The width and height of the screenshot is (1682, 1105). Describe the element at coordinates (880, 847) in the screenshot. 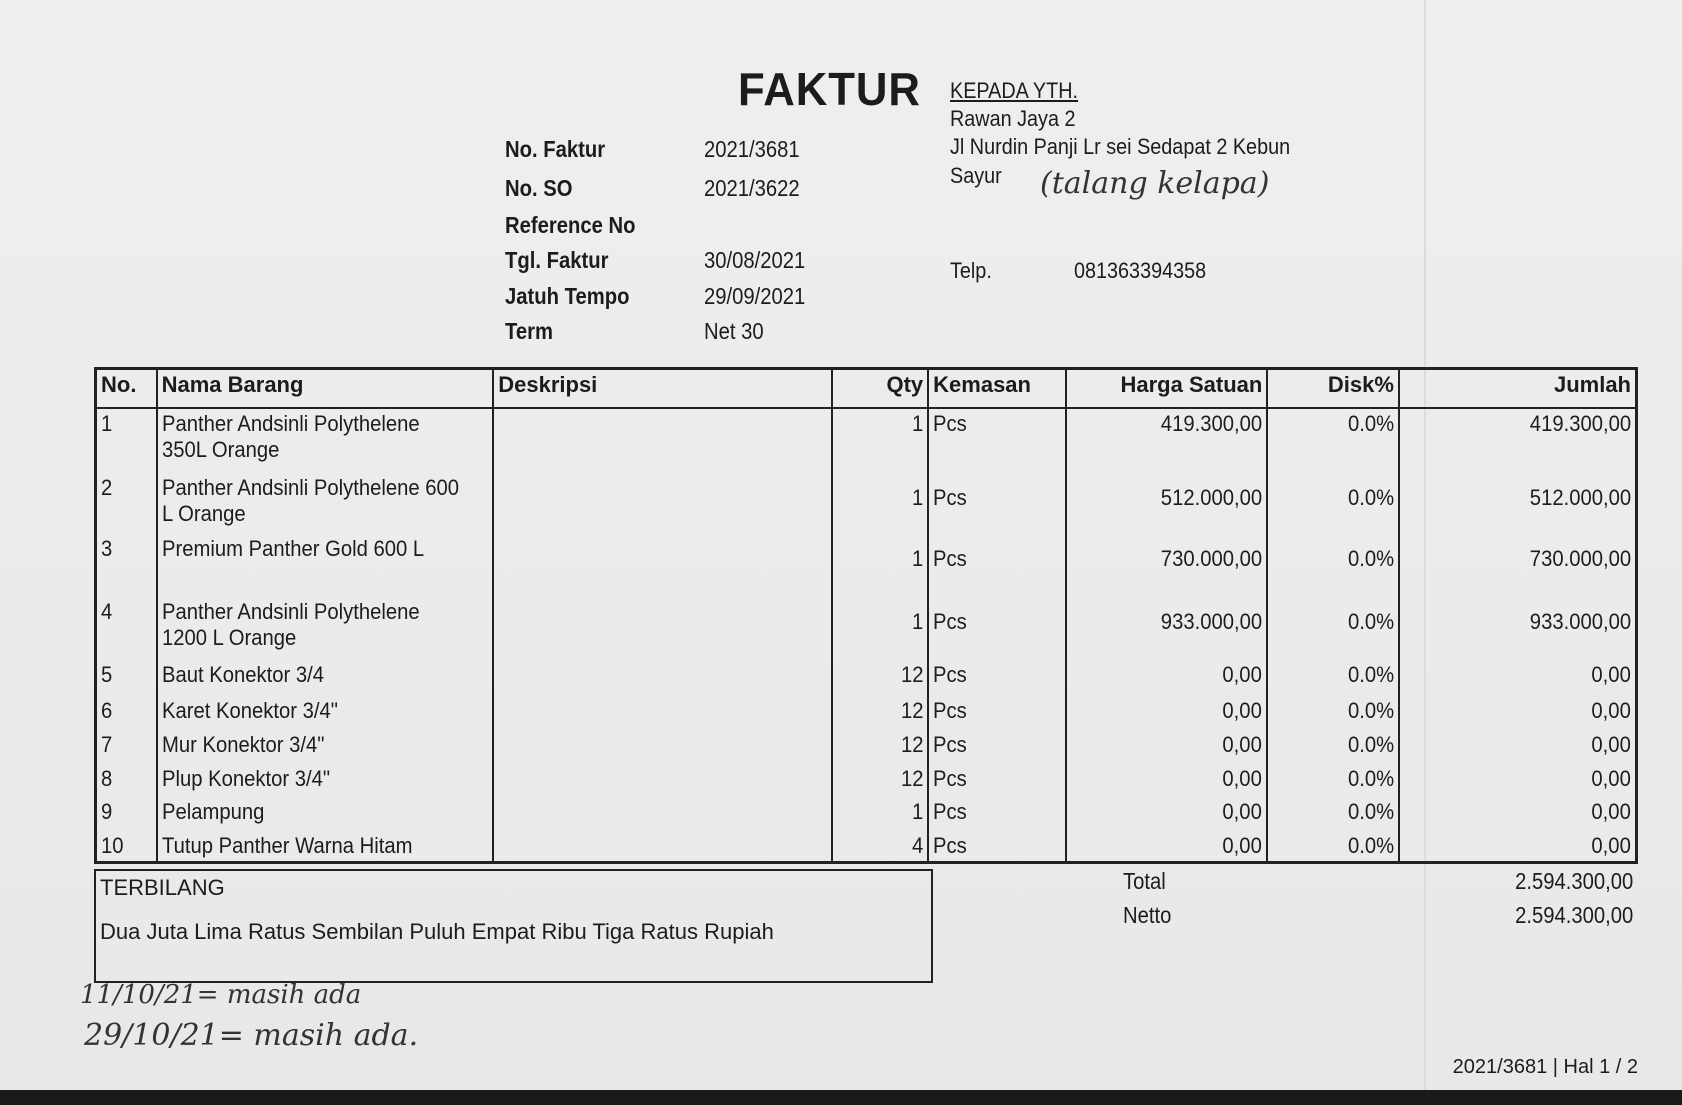

I see `cell-qty: 4` at that location.